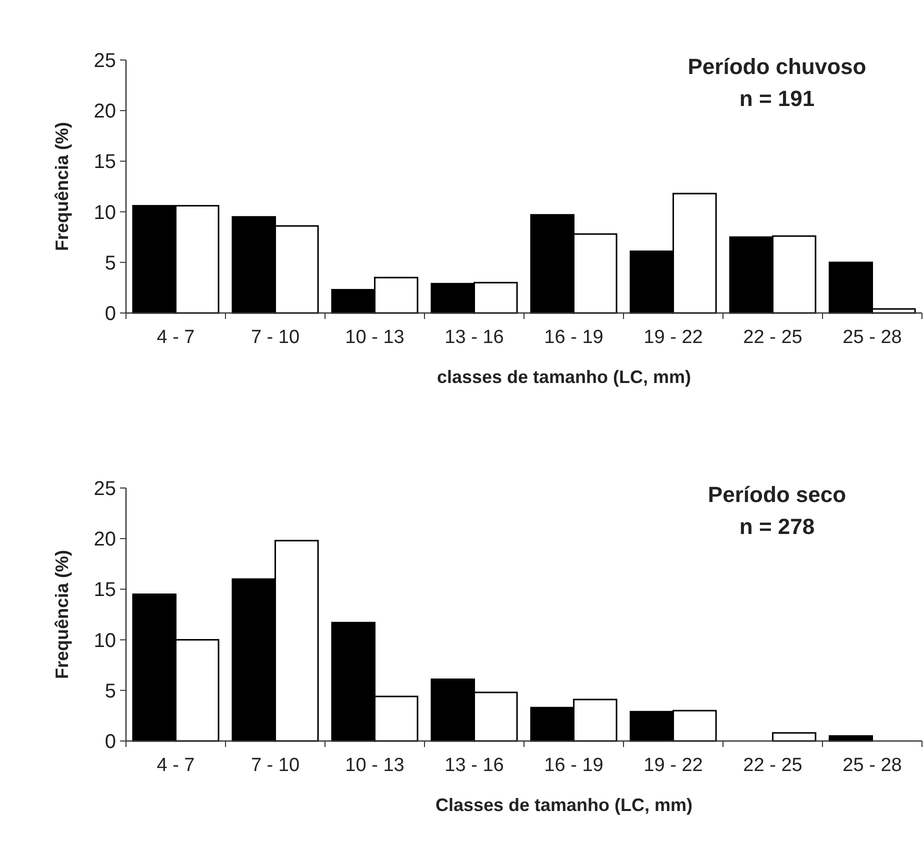  Describe the element at coordinates (777, 66) in the screenshot. I see `chart-title: Período chuvoso` at that location.